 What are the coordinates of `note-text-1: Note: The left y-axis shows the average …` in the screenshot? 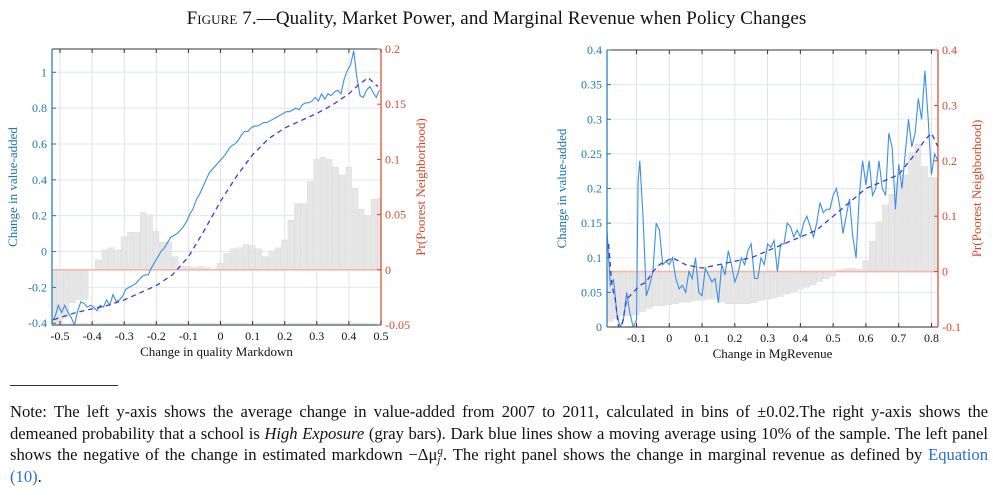 It's located at (499, 422).